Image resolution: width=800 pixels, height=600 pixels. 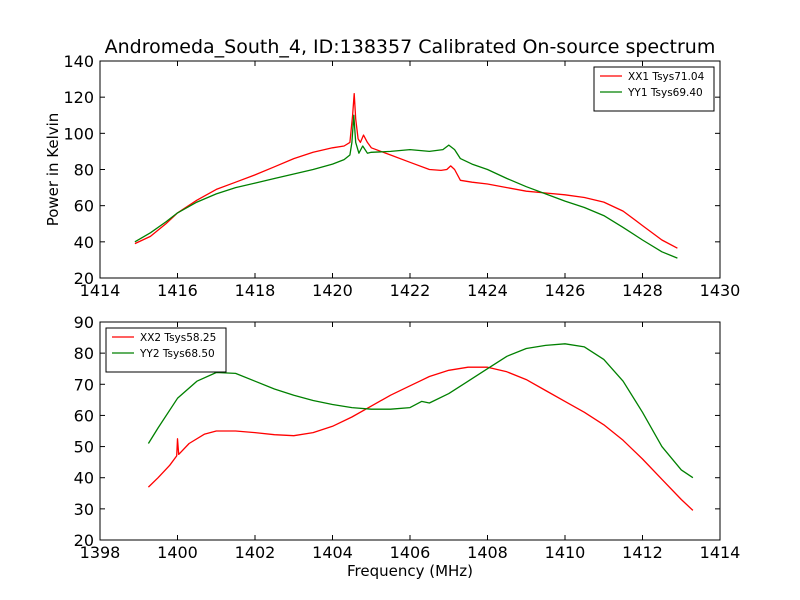 What do you see at coordinates (84, 509) in the screenshot?
I see `y-tick-label: 30` at bounding box center [84, 509].